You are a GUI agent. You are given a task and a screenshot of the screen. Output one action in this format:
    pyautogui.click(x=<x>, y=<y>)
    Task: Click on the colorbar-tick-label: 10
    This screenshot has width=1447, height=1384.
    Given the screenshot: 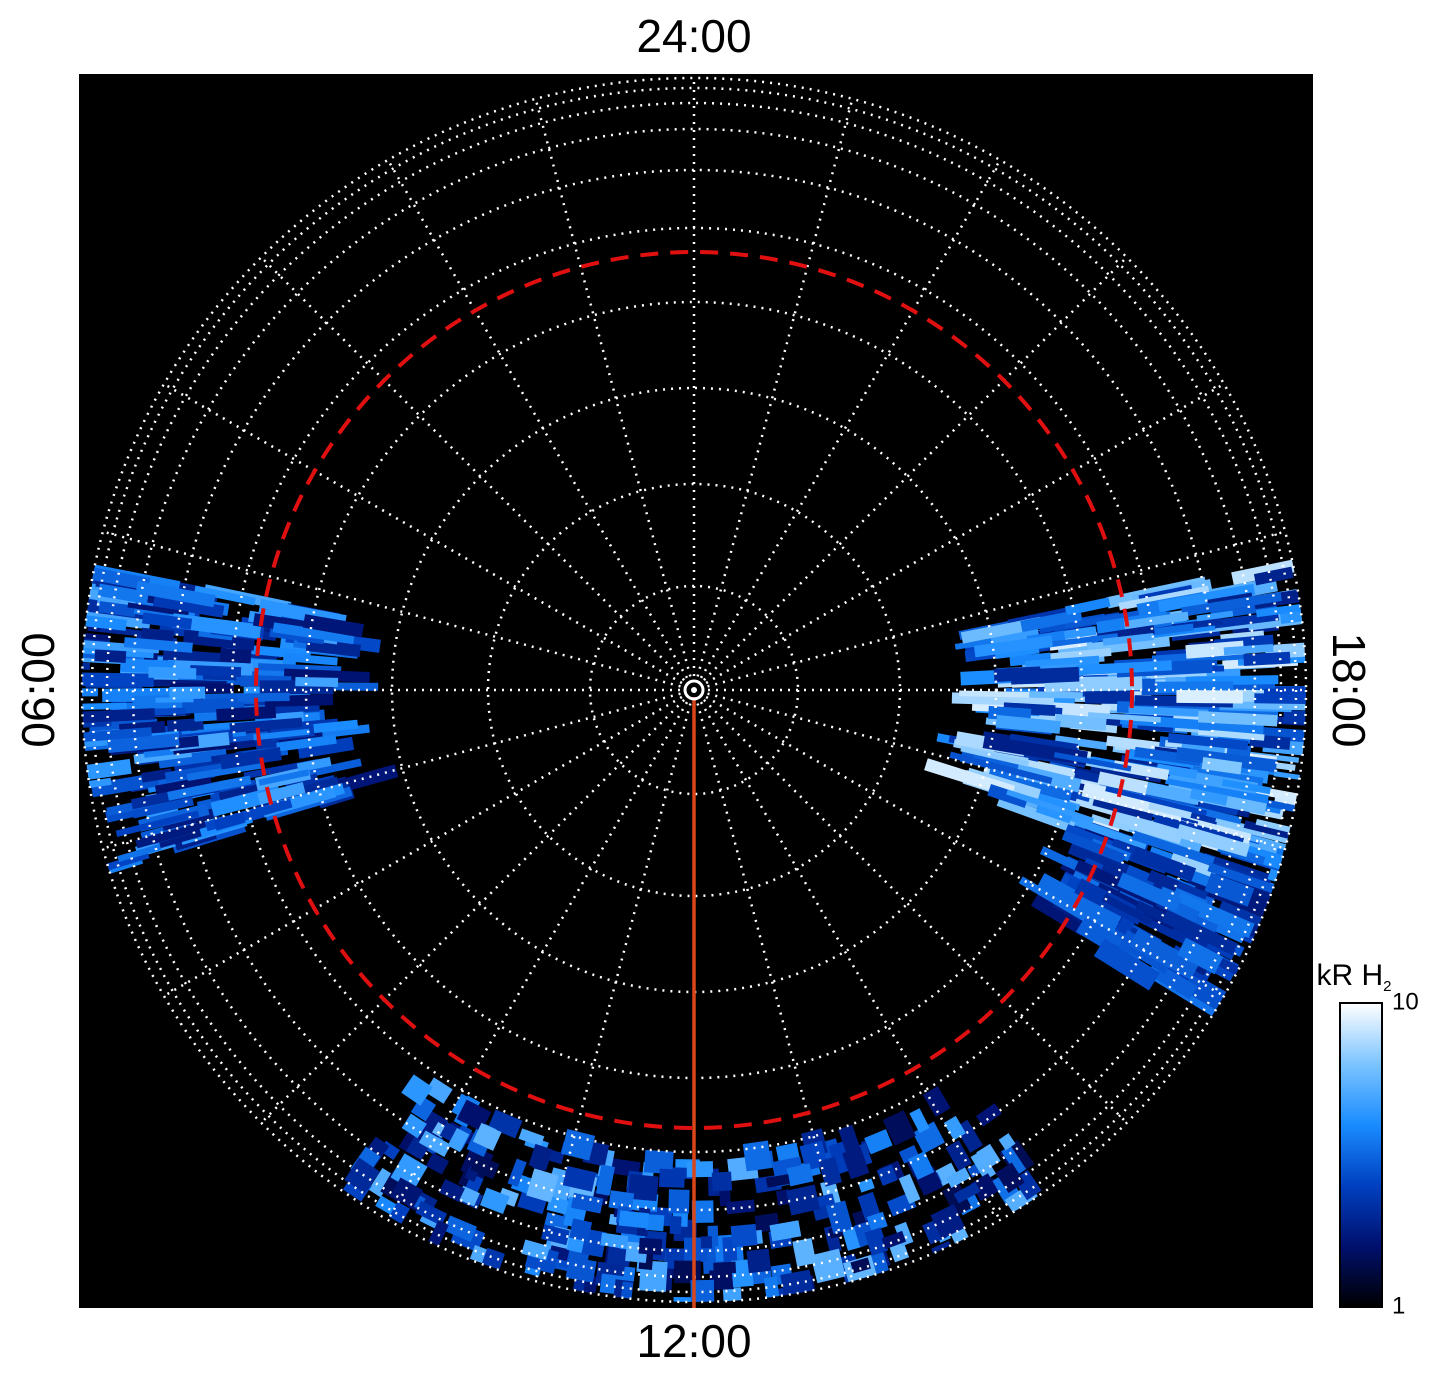 What is the action you would take?
    pyautogui.click(x=1405, y=1001)
    